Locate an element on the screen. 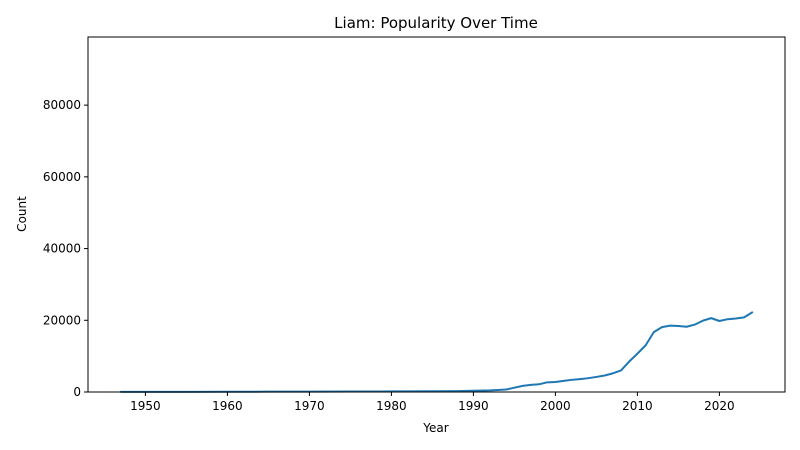  x-tick-label: 1980 is located at coordinates (391, 406).